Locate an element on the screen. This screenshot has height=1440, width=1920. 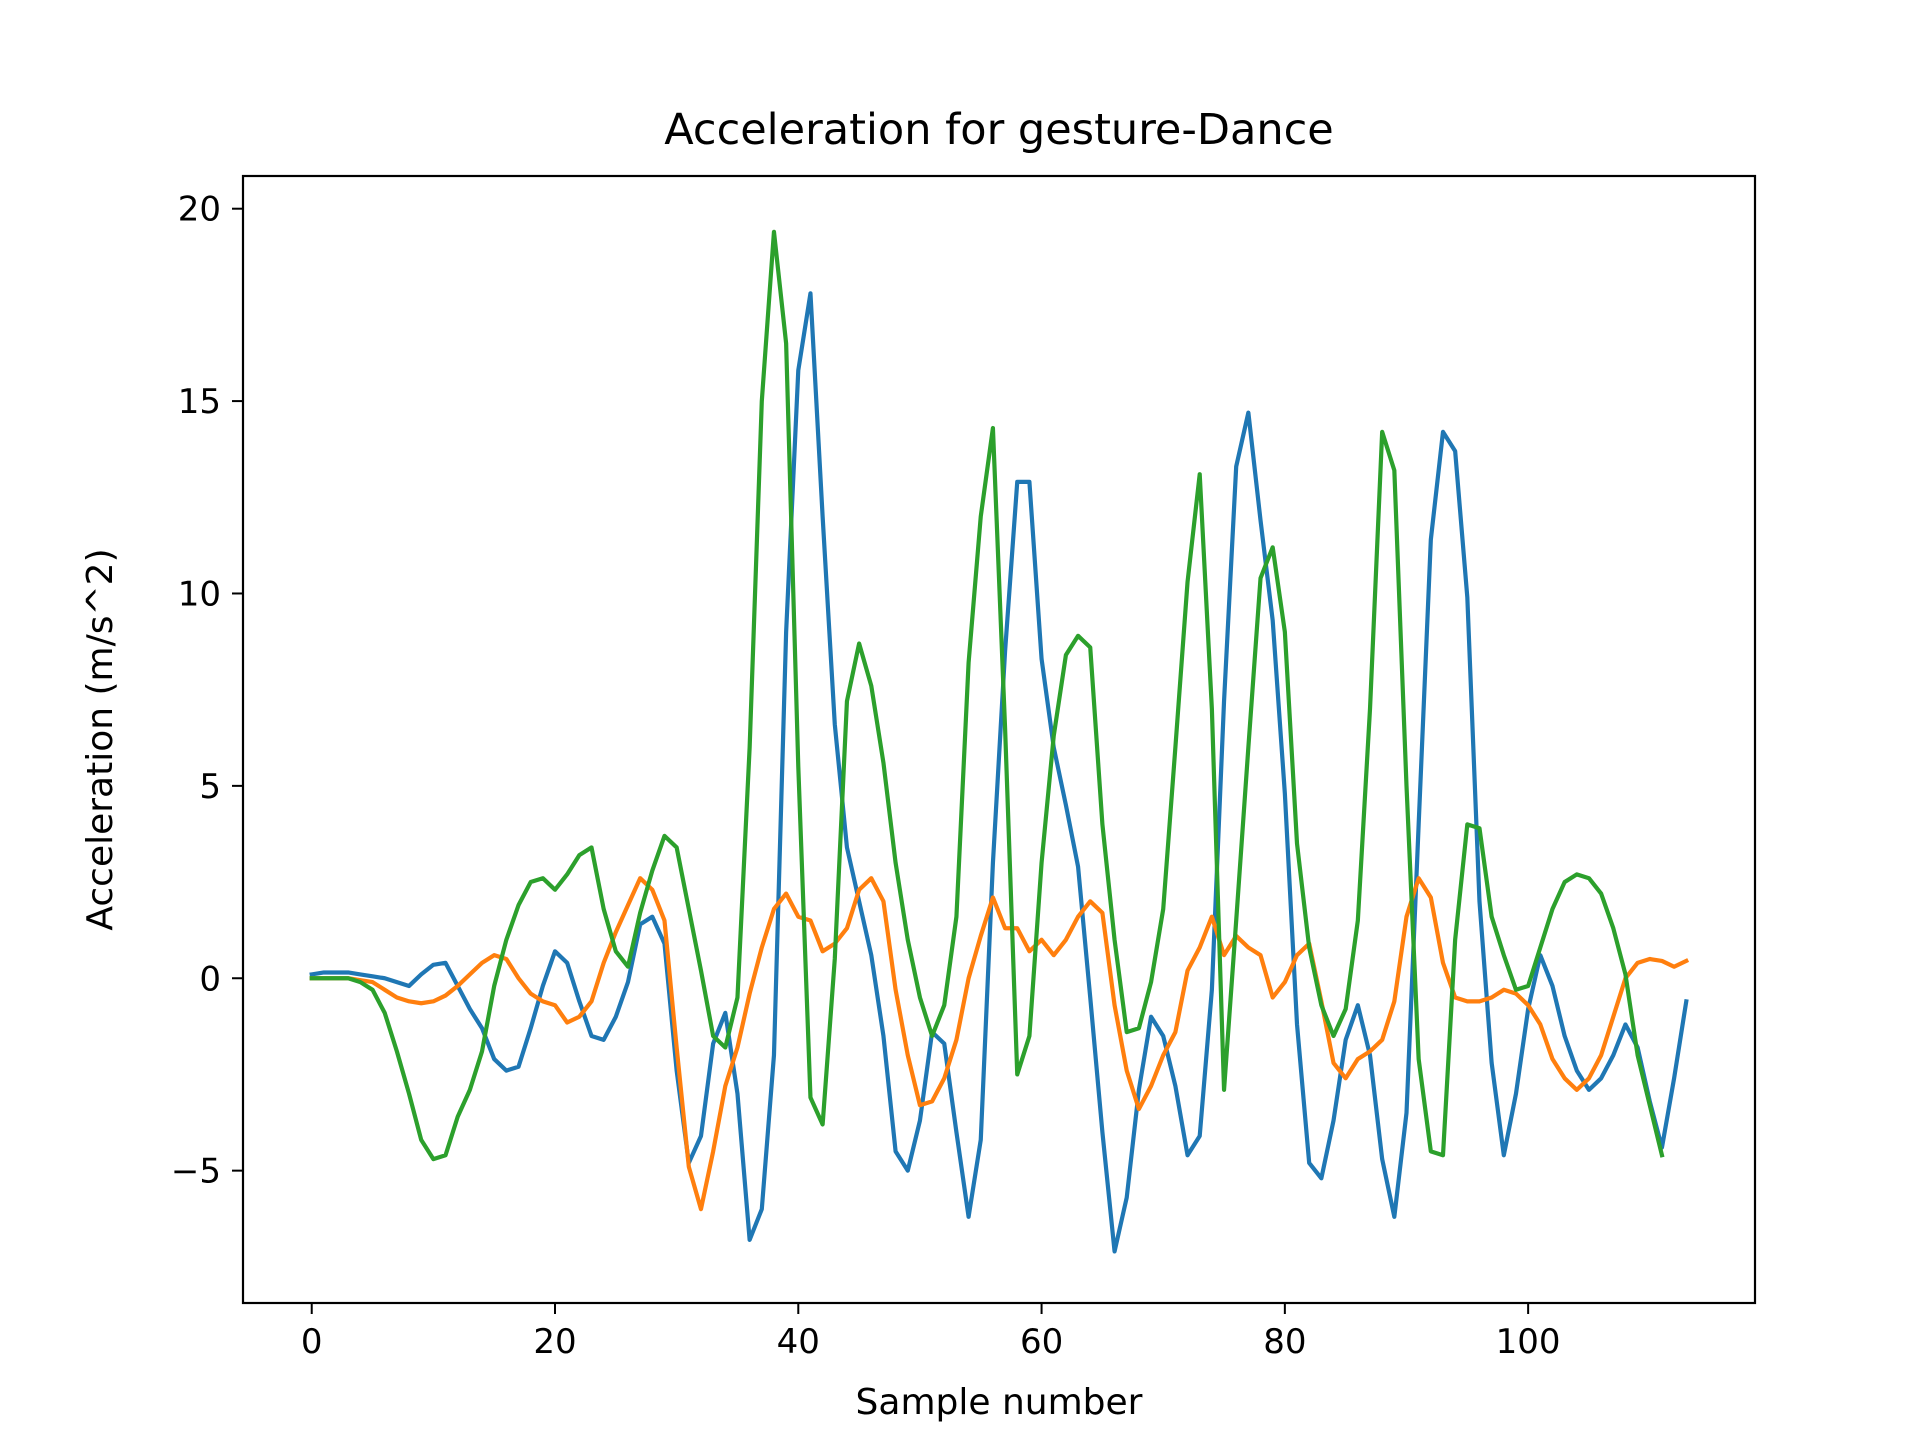
chart-title: Acceleration for gesture-Dance is located at coordinates (998, 130).